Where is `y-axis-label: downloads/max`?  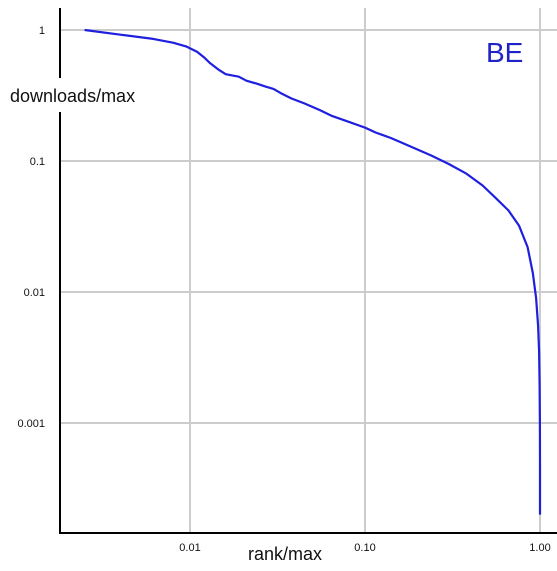
y-axis-label: downloads/max is located at coordinates (72, 96).